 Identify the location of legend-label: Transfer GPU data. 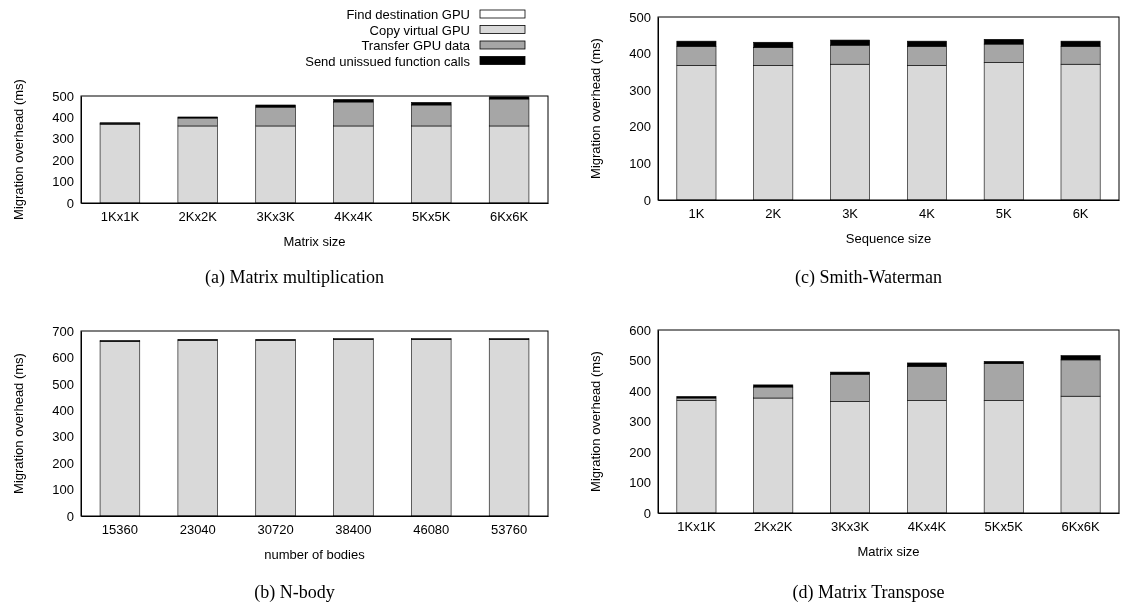
(416, 45).